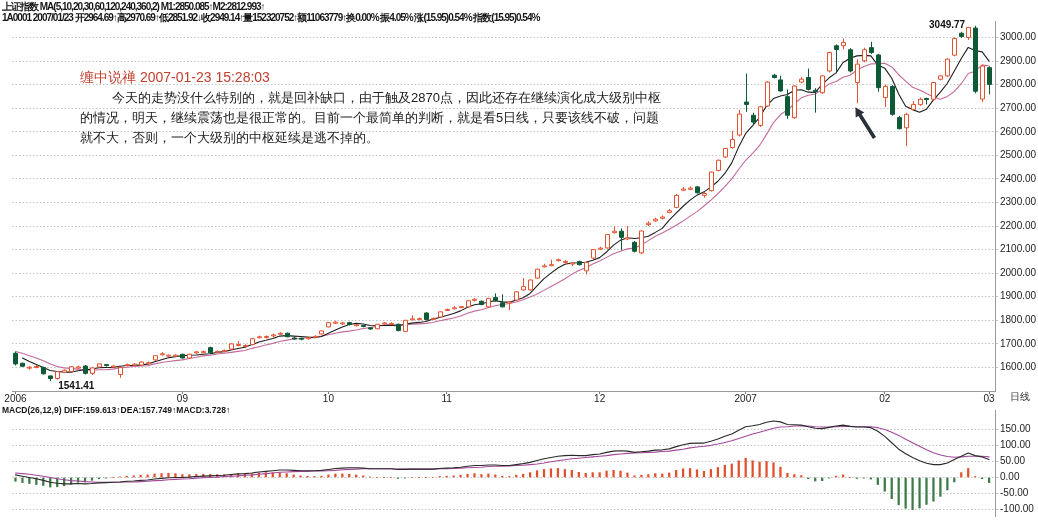 This screenshot has height=524, width=1038. I want to click on text: 日线, so click(1020, 396).